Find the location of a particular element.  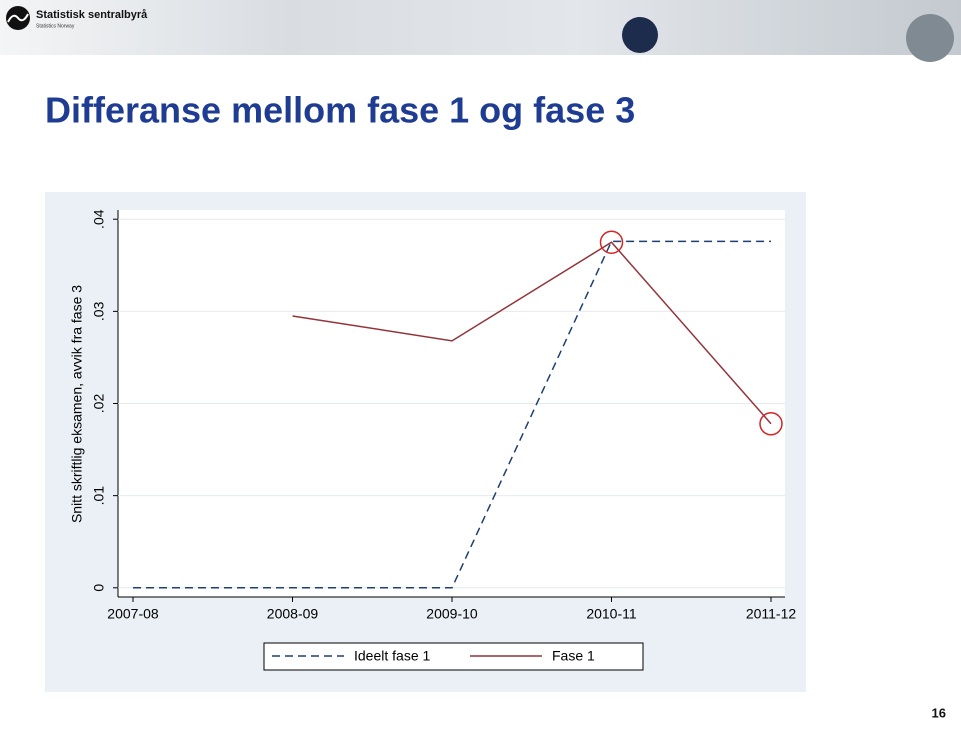

header-banner is located at coordinates (480, 27).